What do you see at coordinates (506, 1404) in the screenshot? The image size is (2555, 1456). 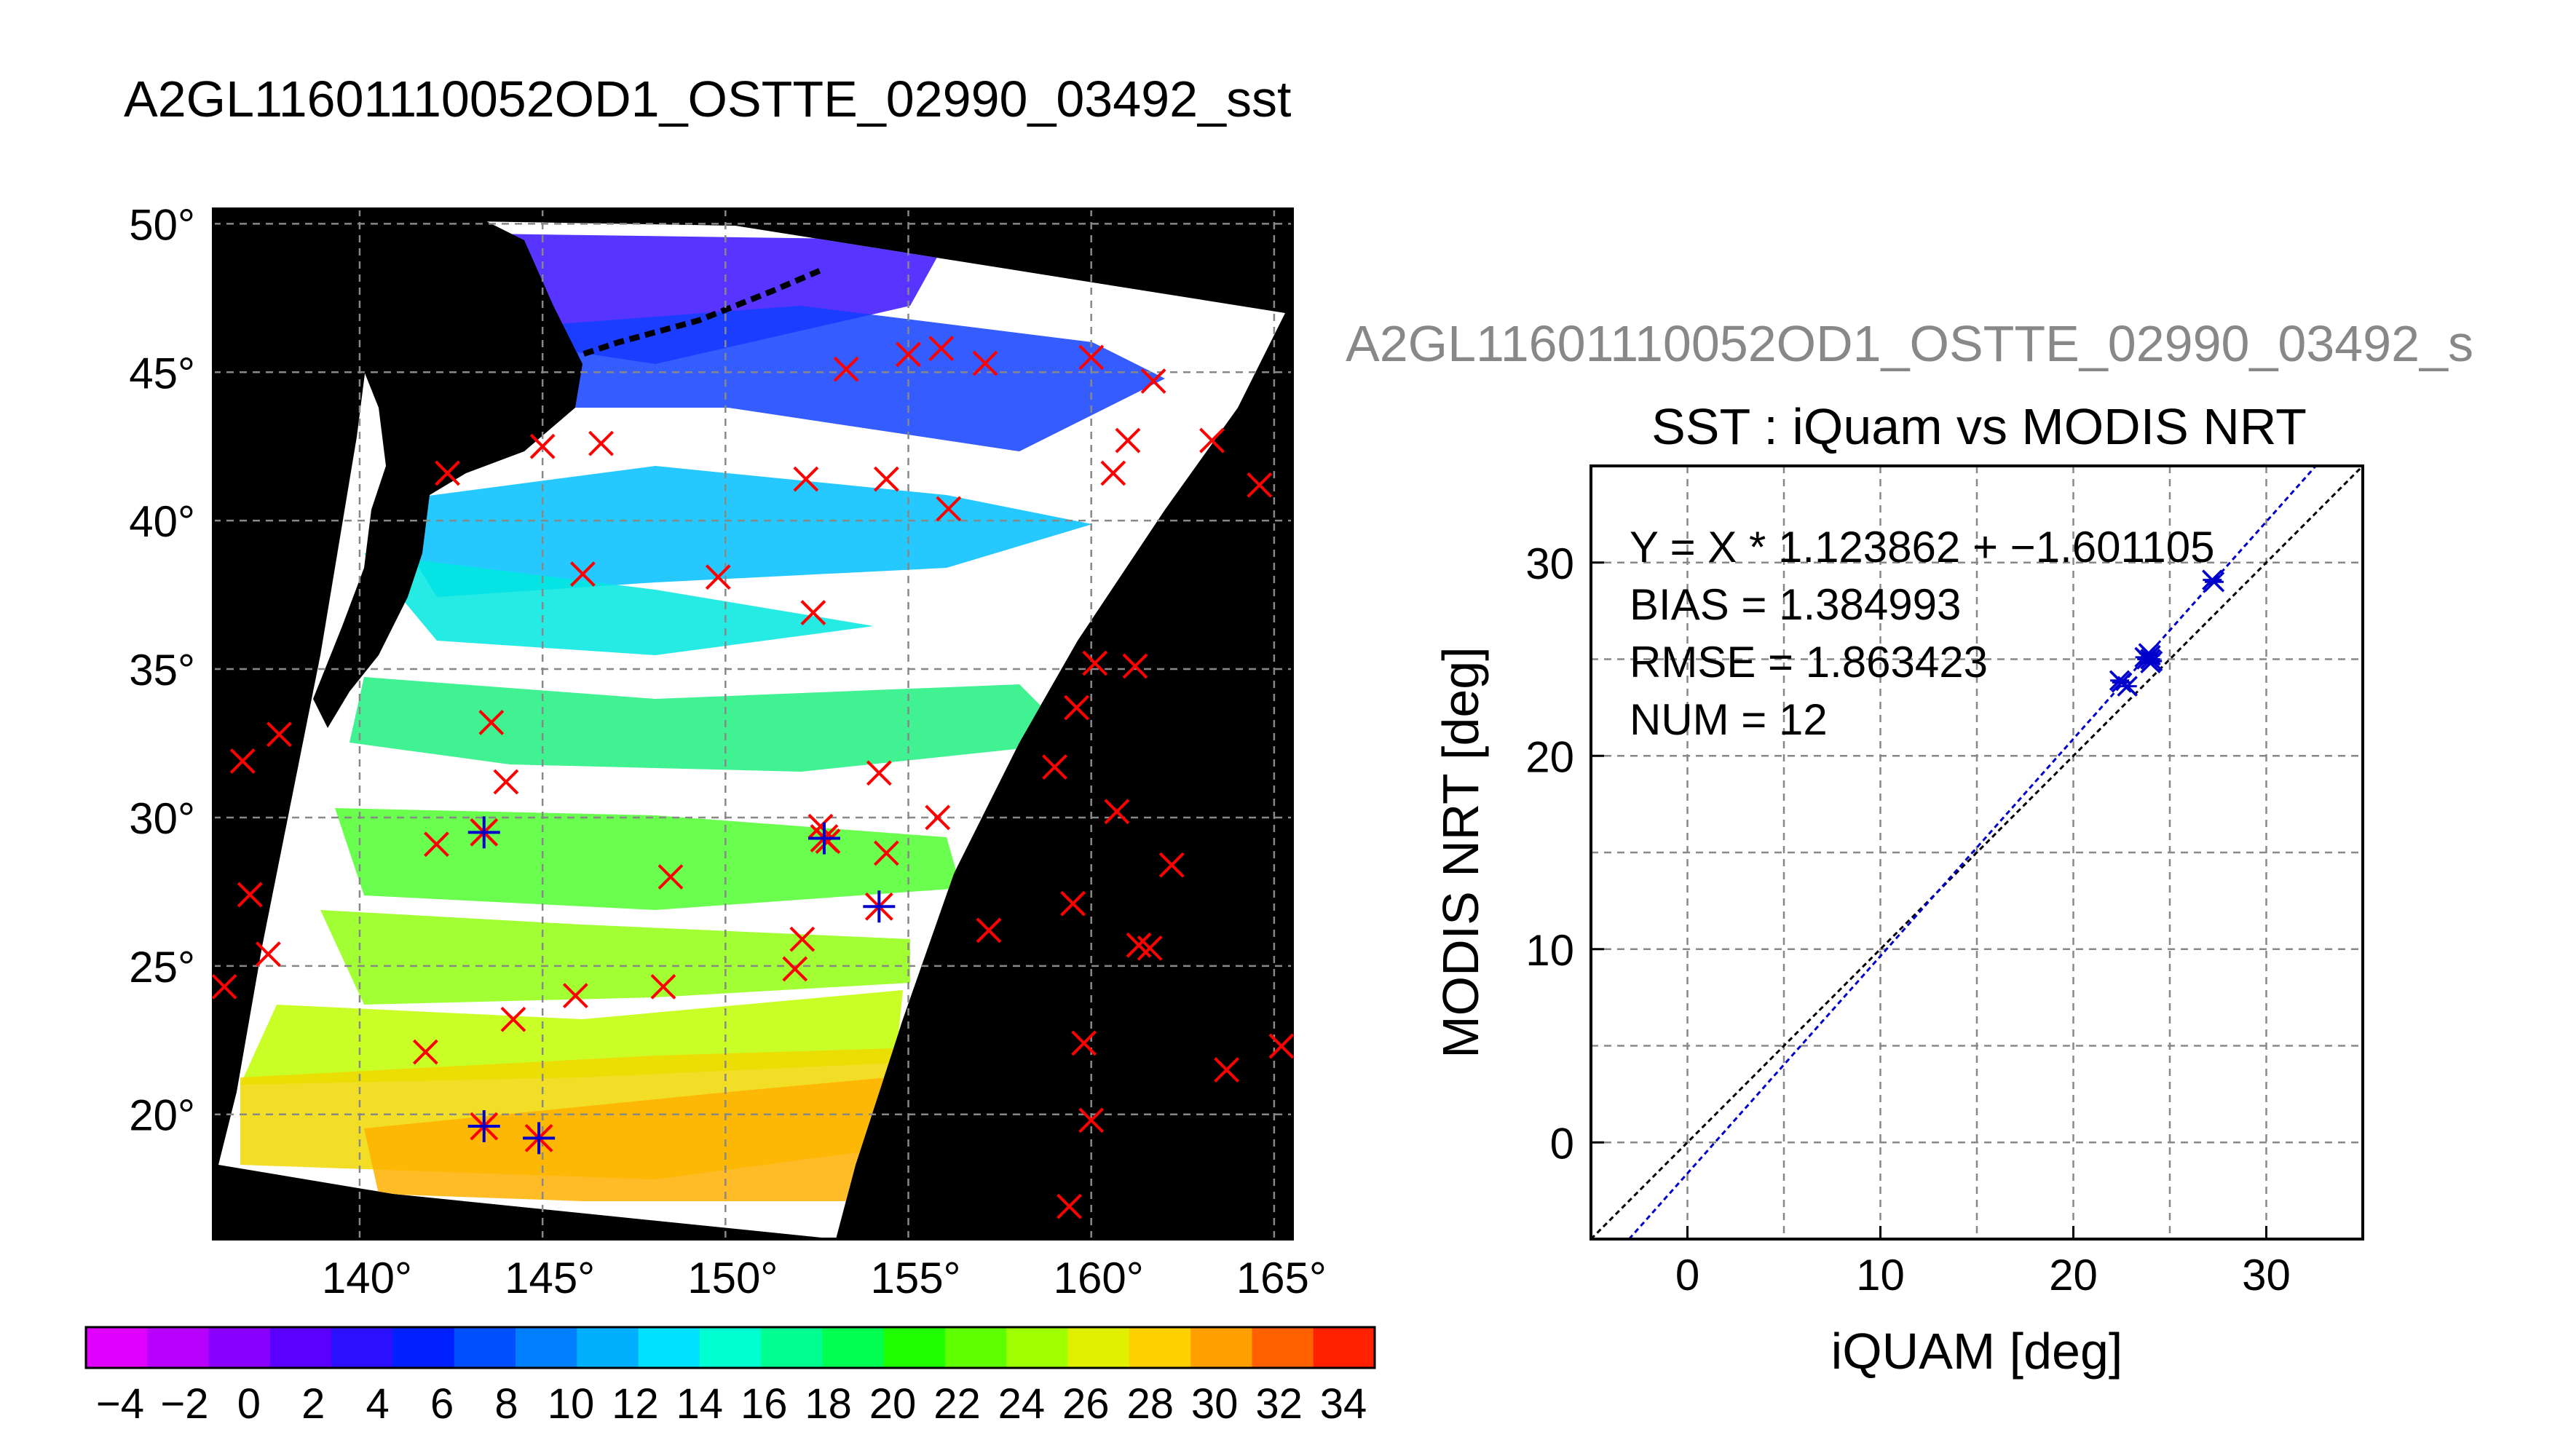 I see `colorbar-tick-label: 8` at bounding box center [506, 1404].